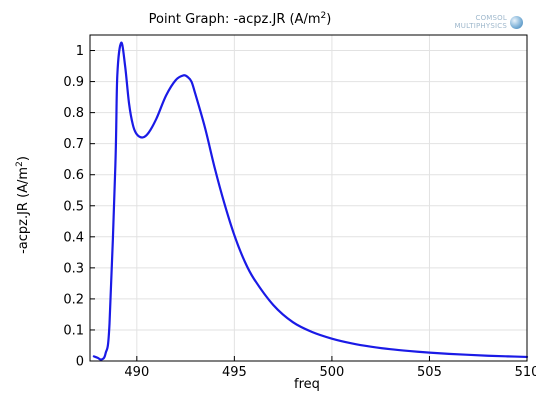  I want to click on chart-title: Point Graph: -acpz.JR (A/m2), so click(240, 19).